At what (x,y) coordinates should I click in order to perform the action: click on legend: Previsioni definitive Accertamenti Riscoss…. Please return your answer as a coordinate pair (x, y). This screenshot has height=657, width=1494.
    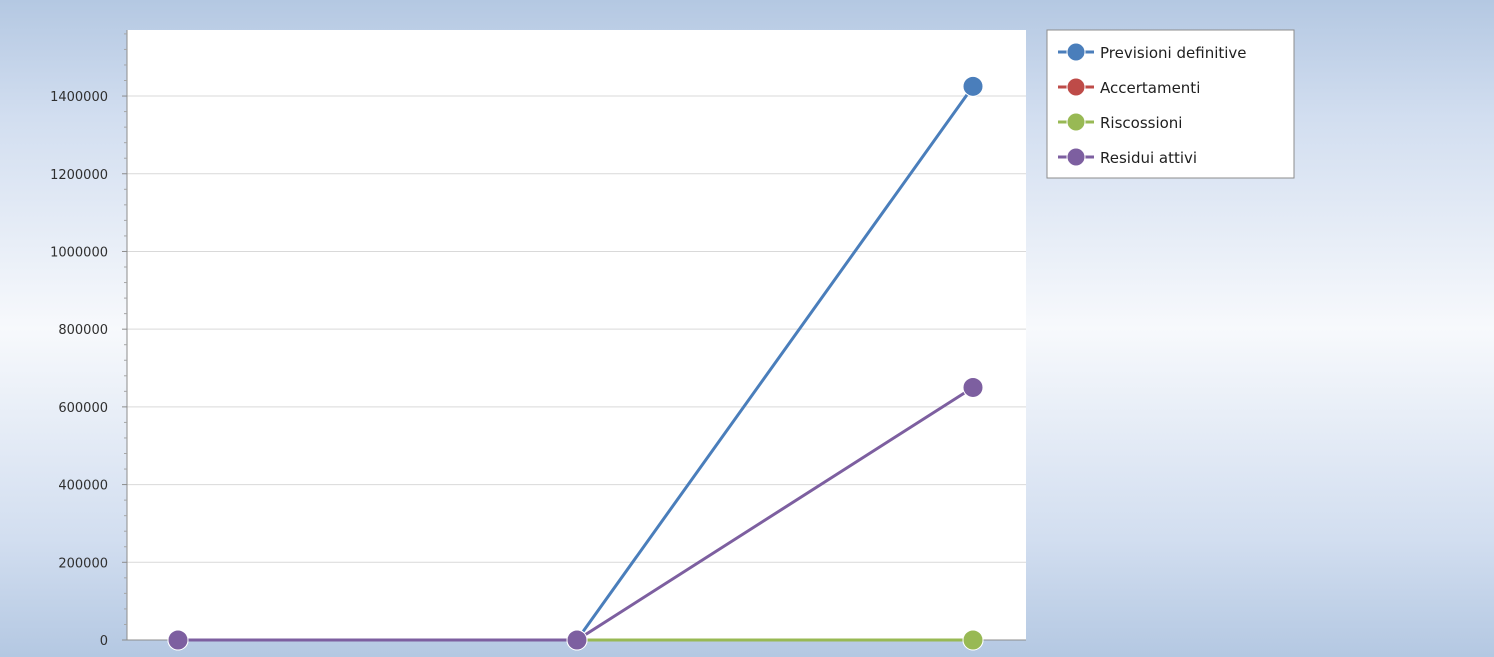
    Looking at the image, I should click on (1170, 104).